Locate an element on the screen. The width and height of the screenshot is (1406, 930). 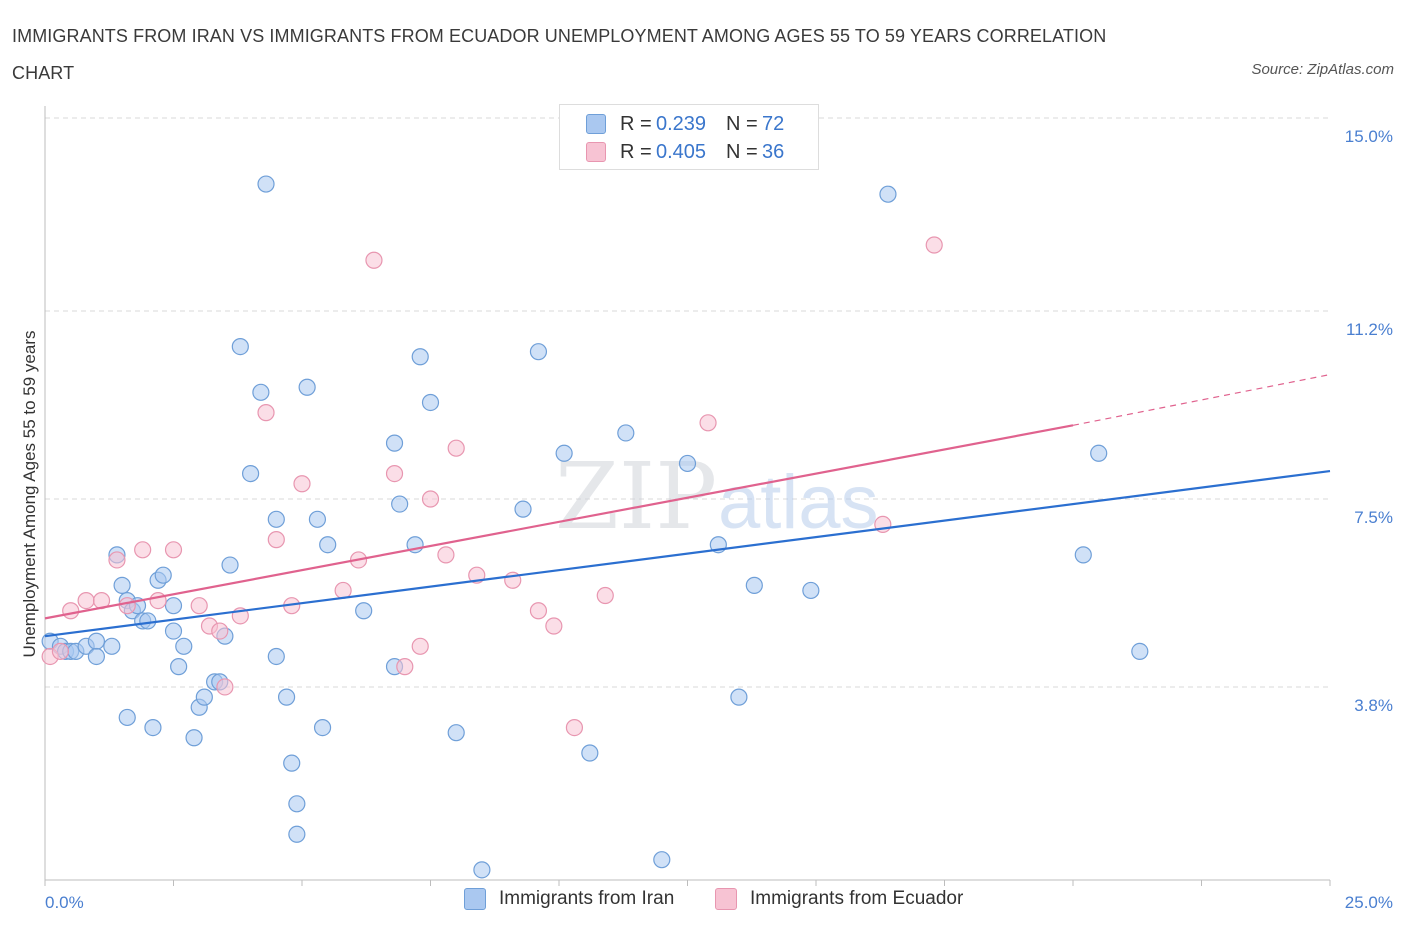
y-tick-label: 11.2% is located at coordinates (1369, 329).